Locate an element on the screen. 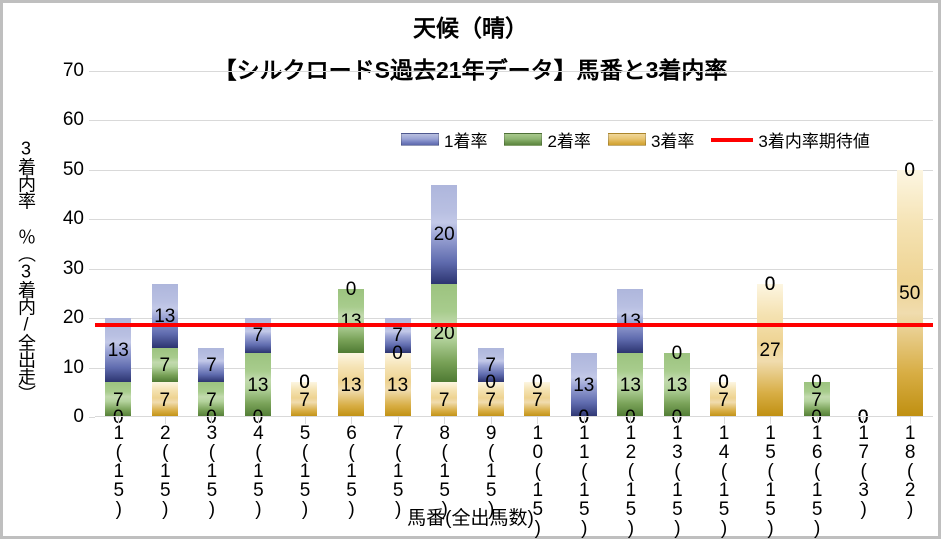  series-3-swatch-icon is located at coordinates (626, 139).